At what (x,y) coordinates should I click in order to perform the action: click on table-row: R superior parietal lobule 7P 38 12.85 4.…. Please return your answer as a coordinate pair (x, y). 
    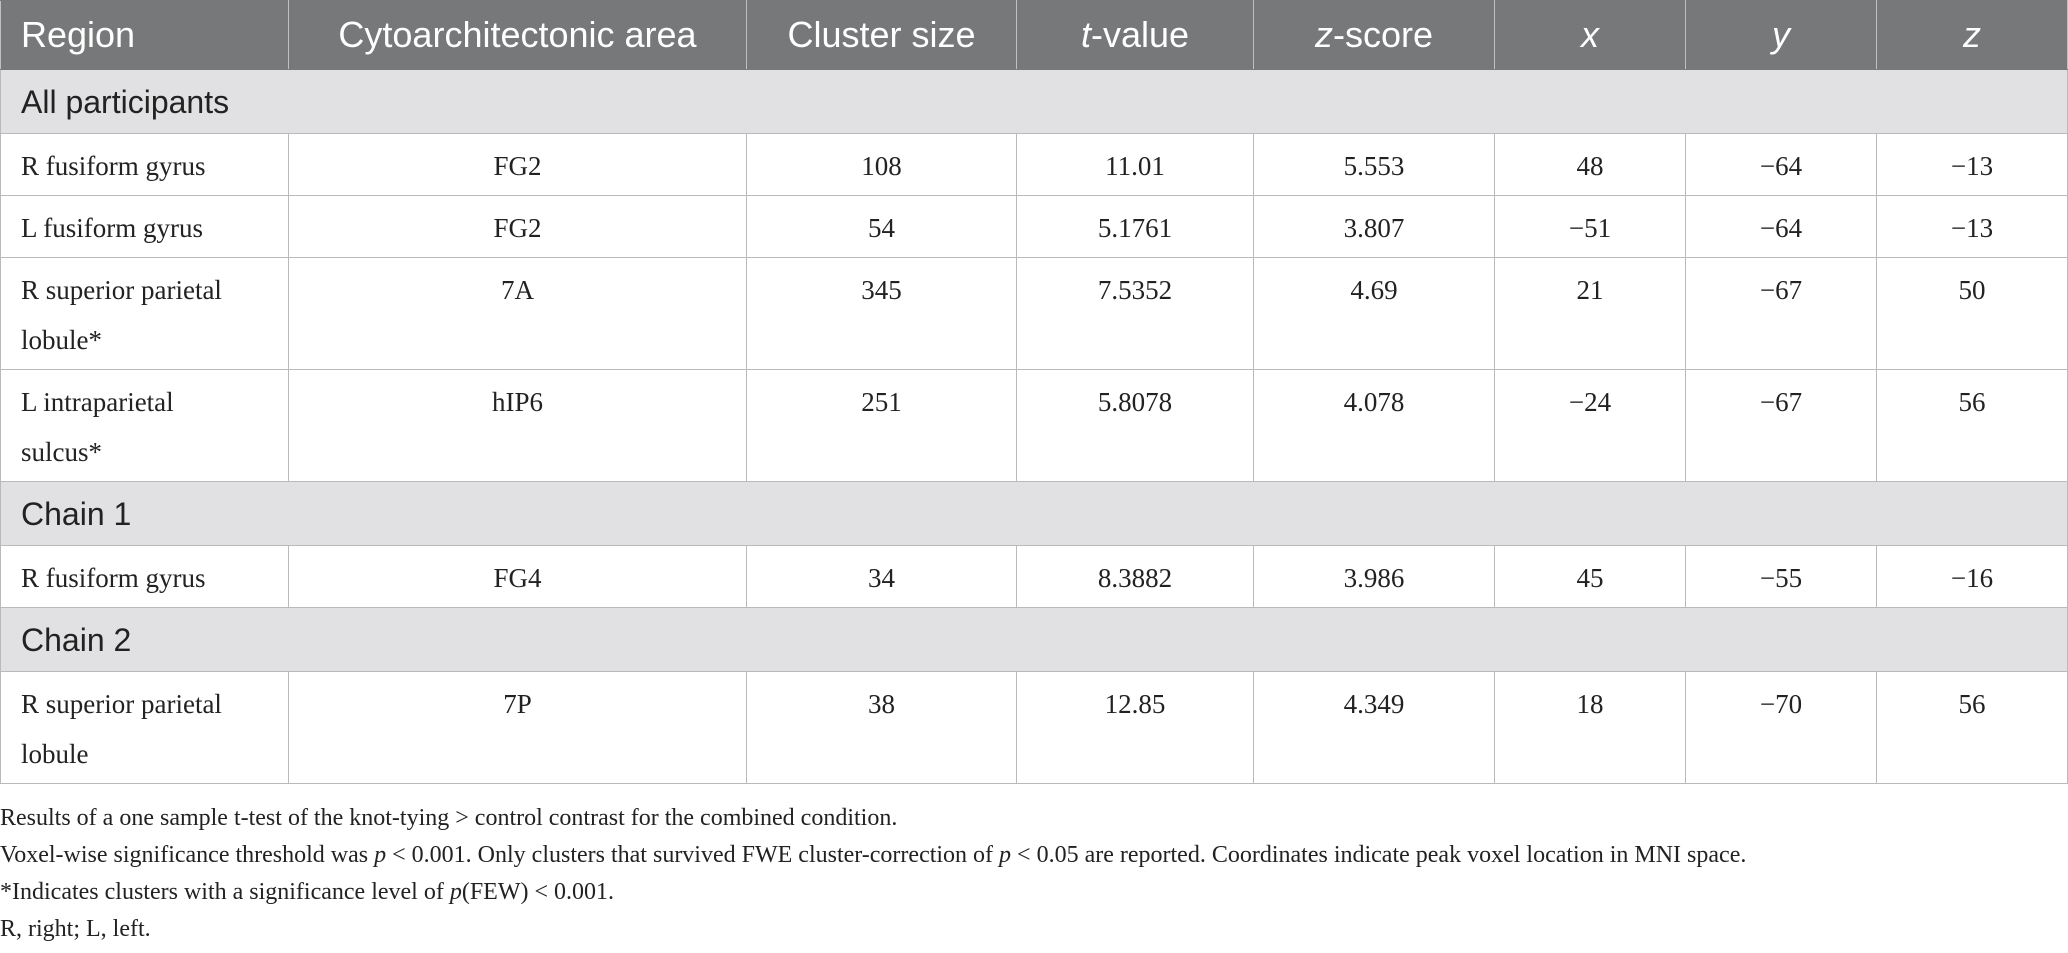
    Looking at the image, I should click on (1034, 727).